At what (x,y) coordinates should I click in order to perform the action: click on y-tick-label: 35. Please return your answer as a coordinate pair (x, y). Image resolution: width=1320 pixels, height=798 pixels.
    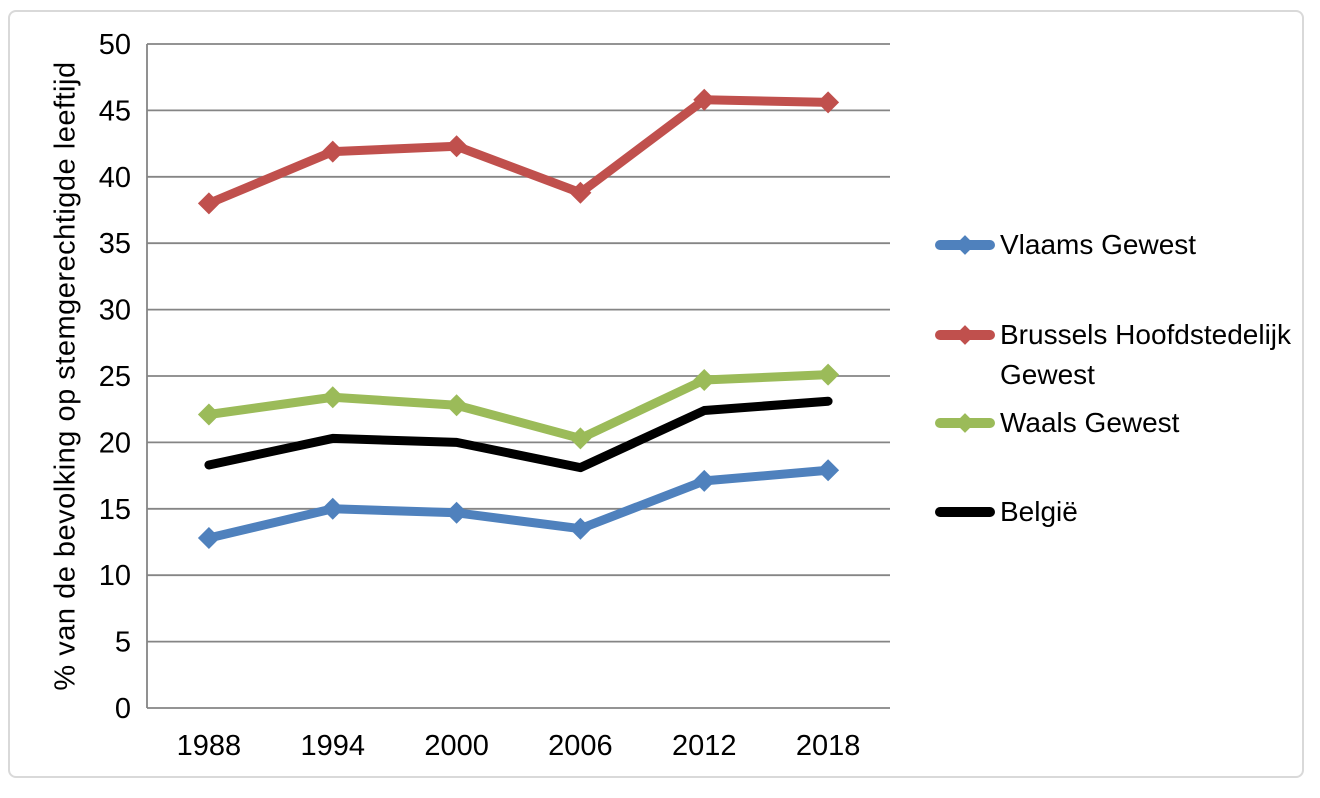
    Looking at the image, I should click on (115, 244).